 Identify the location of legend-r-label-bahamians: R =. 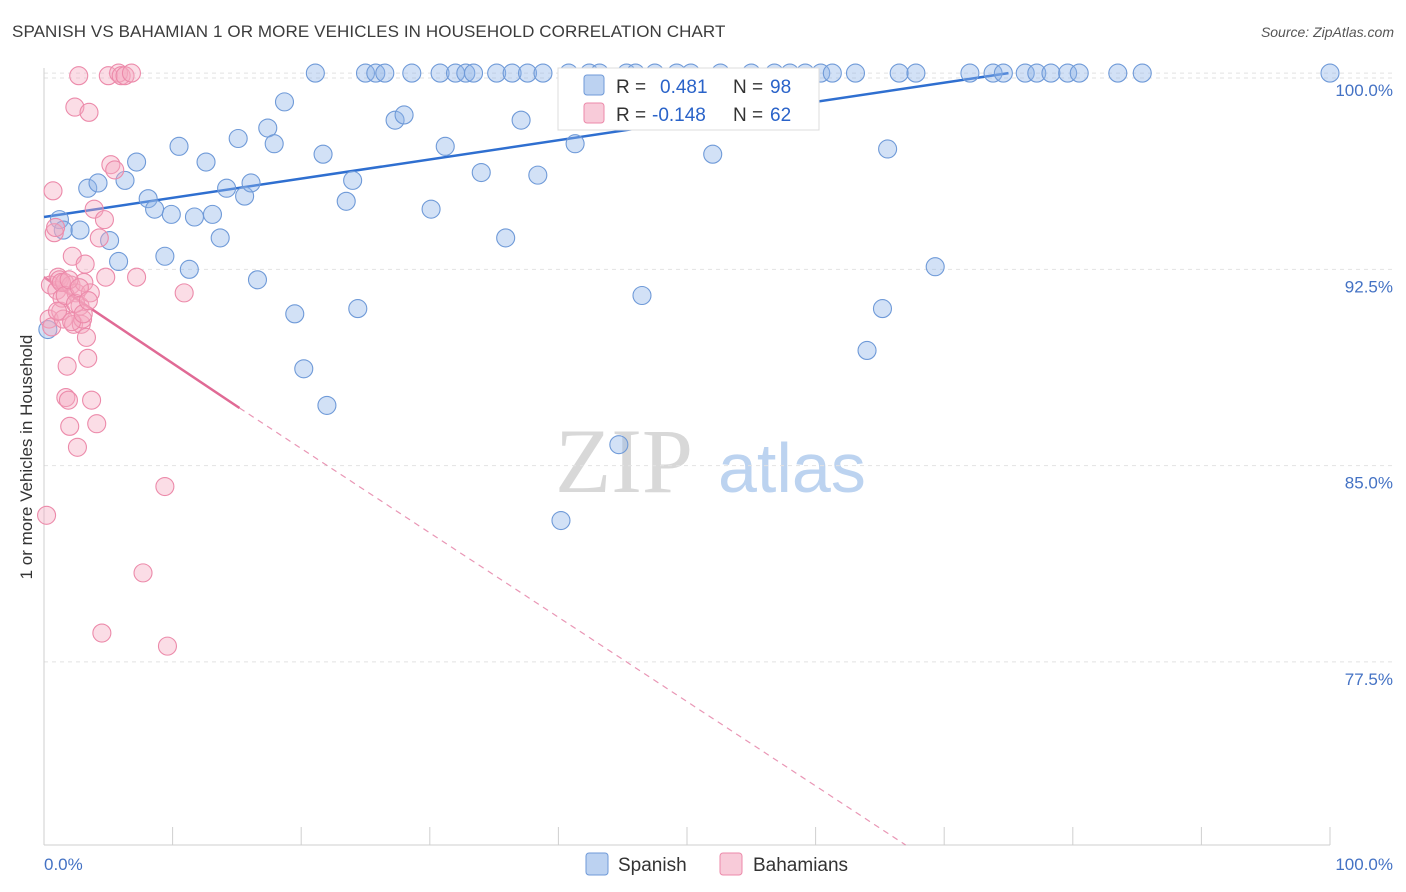
(631, 115).